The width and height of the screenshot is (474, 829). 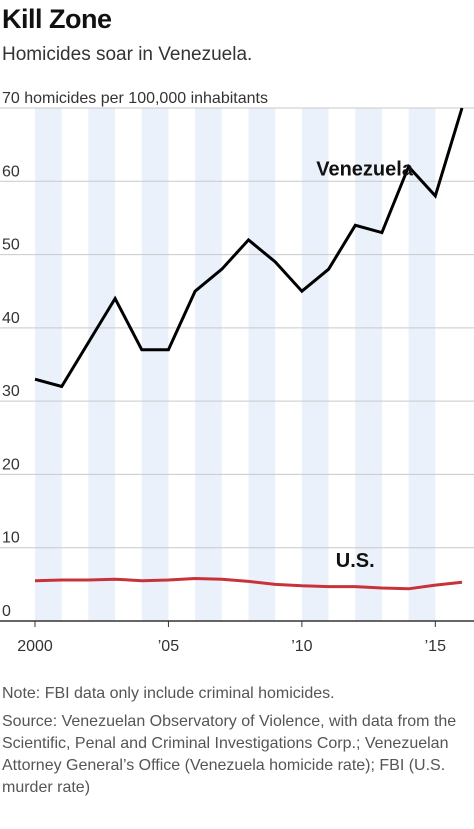 I want to click on series-label: U.S., so click(x=355, y=561).